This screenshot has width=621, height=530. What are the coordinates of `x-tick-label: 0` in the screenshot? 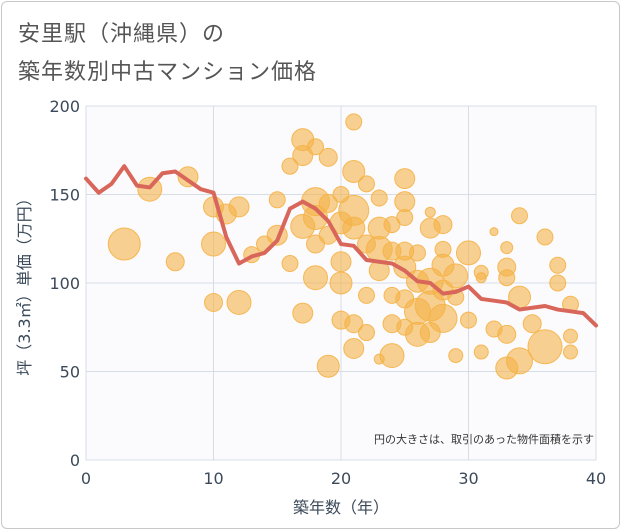 It's located at (86, 478).